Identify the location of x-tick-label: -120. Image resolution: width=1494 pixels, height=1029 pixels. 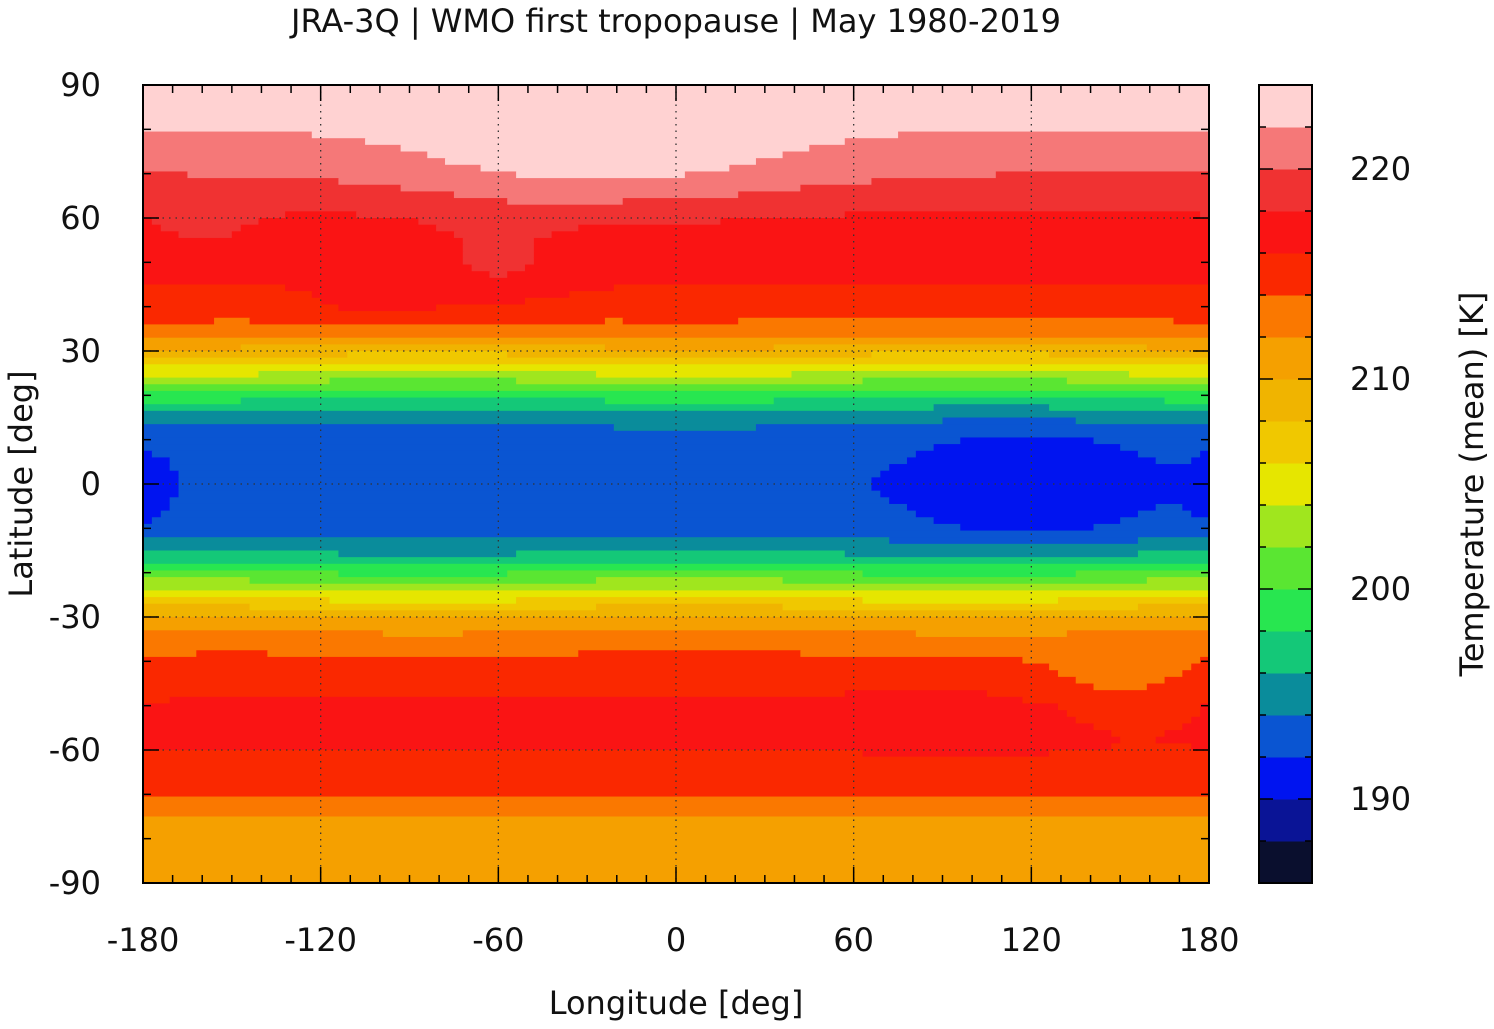
(320, 940).